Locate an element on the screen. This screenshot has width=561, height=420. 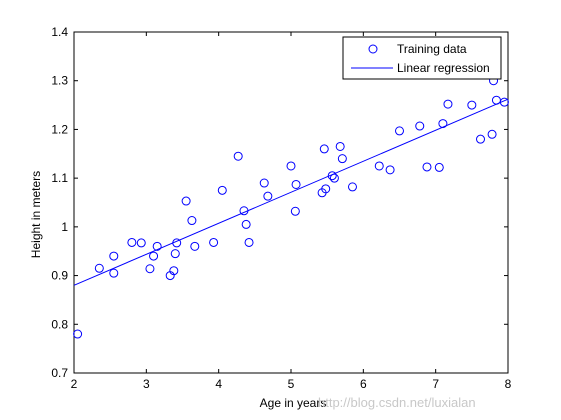
y-tick-label: 1.2 is located at coordinates (59, 129).